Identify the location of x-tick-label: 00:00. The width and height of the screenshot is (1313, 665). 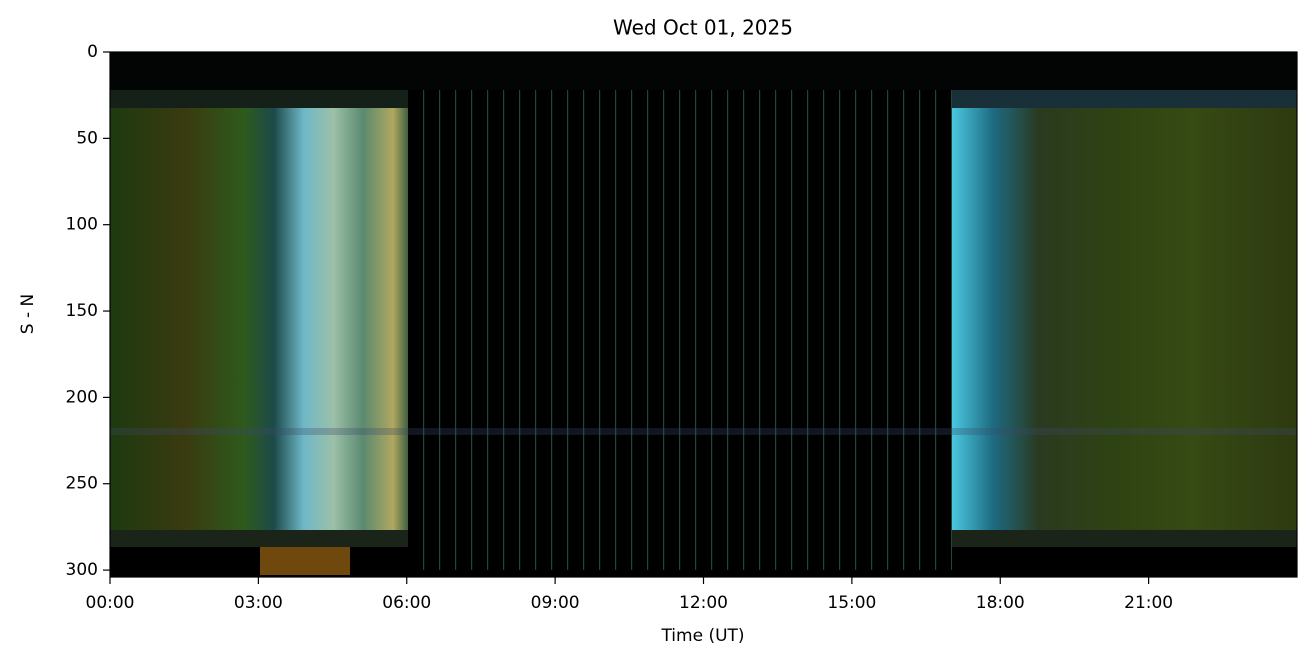
(110, 603).